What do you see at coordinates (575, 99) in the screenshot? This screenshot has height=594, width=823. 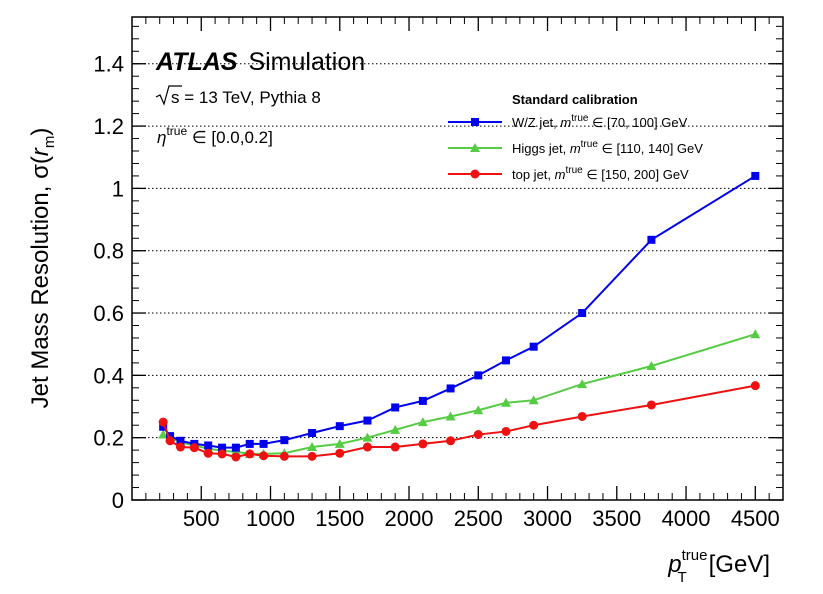 I see `legend-title: Standard calibration` at bounding box center [575, 99].